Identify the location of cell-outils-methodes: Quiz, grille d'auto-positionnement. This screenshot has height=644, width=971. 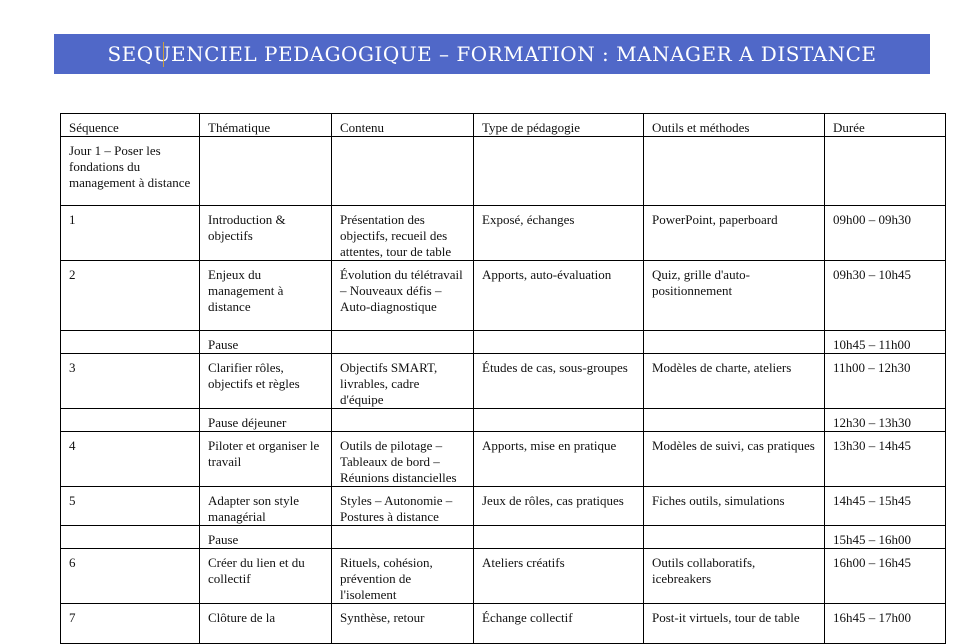
(734, 295).